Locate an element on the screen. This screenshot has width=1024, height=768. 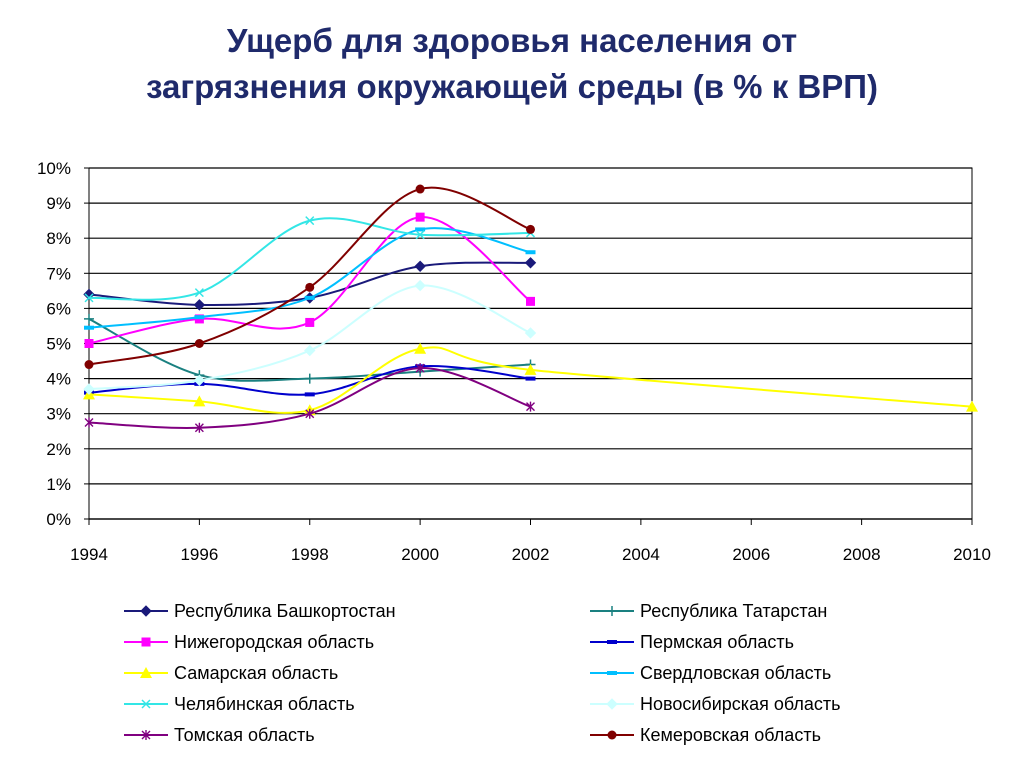
x-tick-label: 2008 is located at coordinates (862, 554).